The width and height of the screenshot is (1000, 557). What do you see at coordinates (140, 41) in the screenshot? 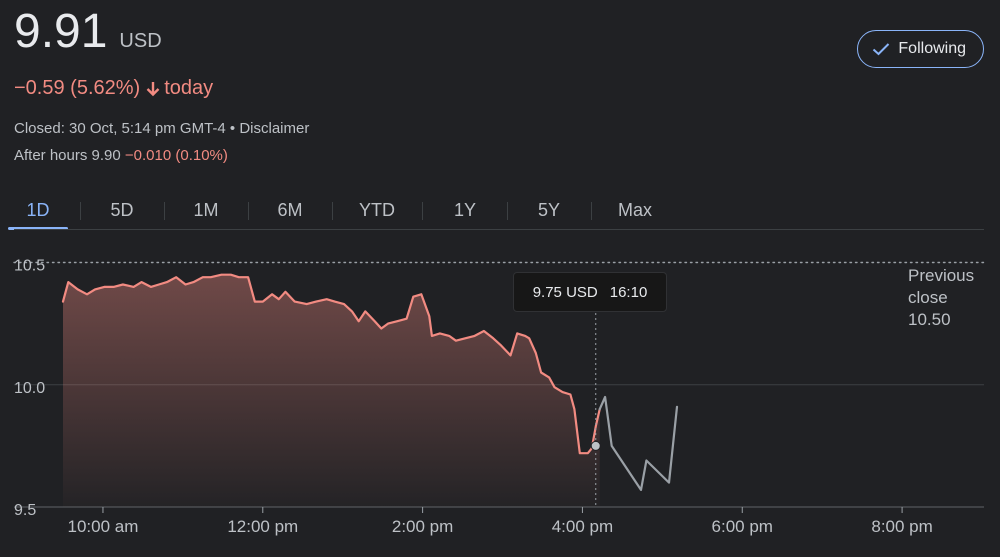
I see `currency-label: USD` at bounding box center [140, 41].